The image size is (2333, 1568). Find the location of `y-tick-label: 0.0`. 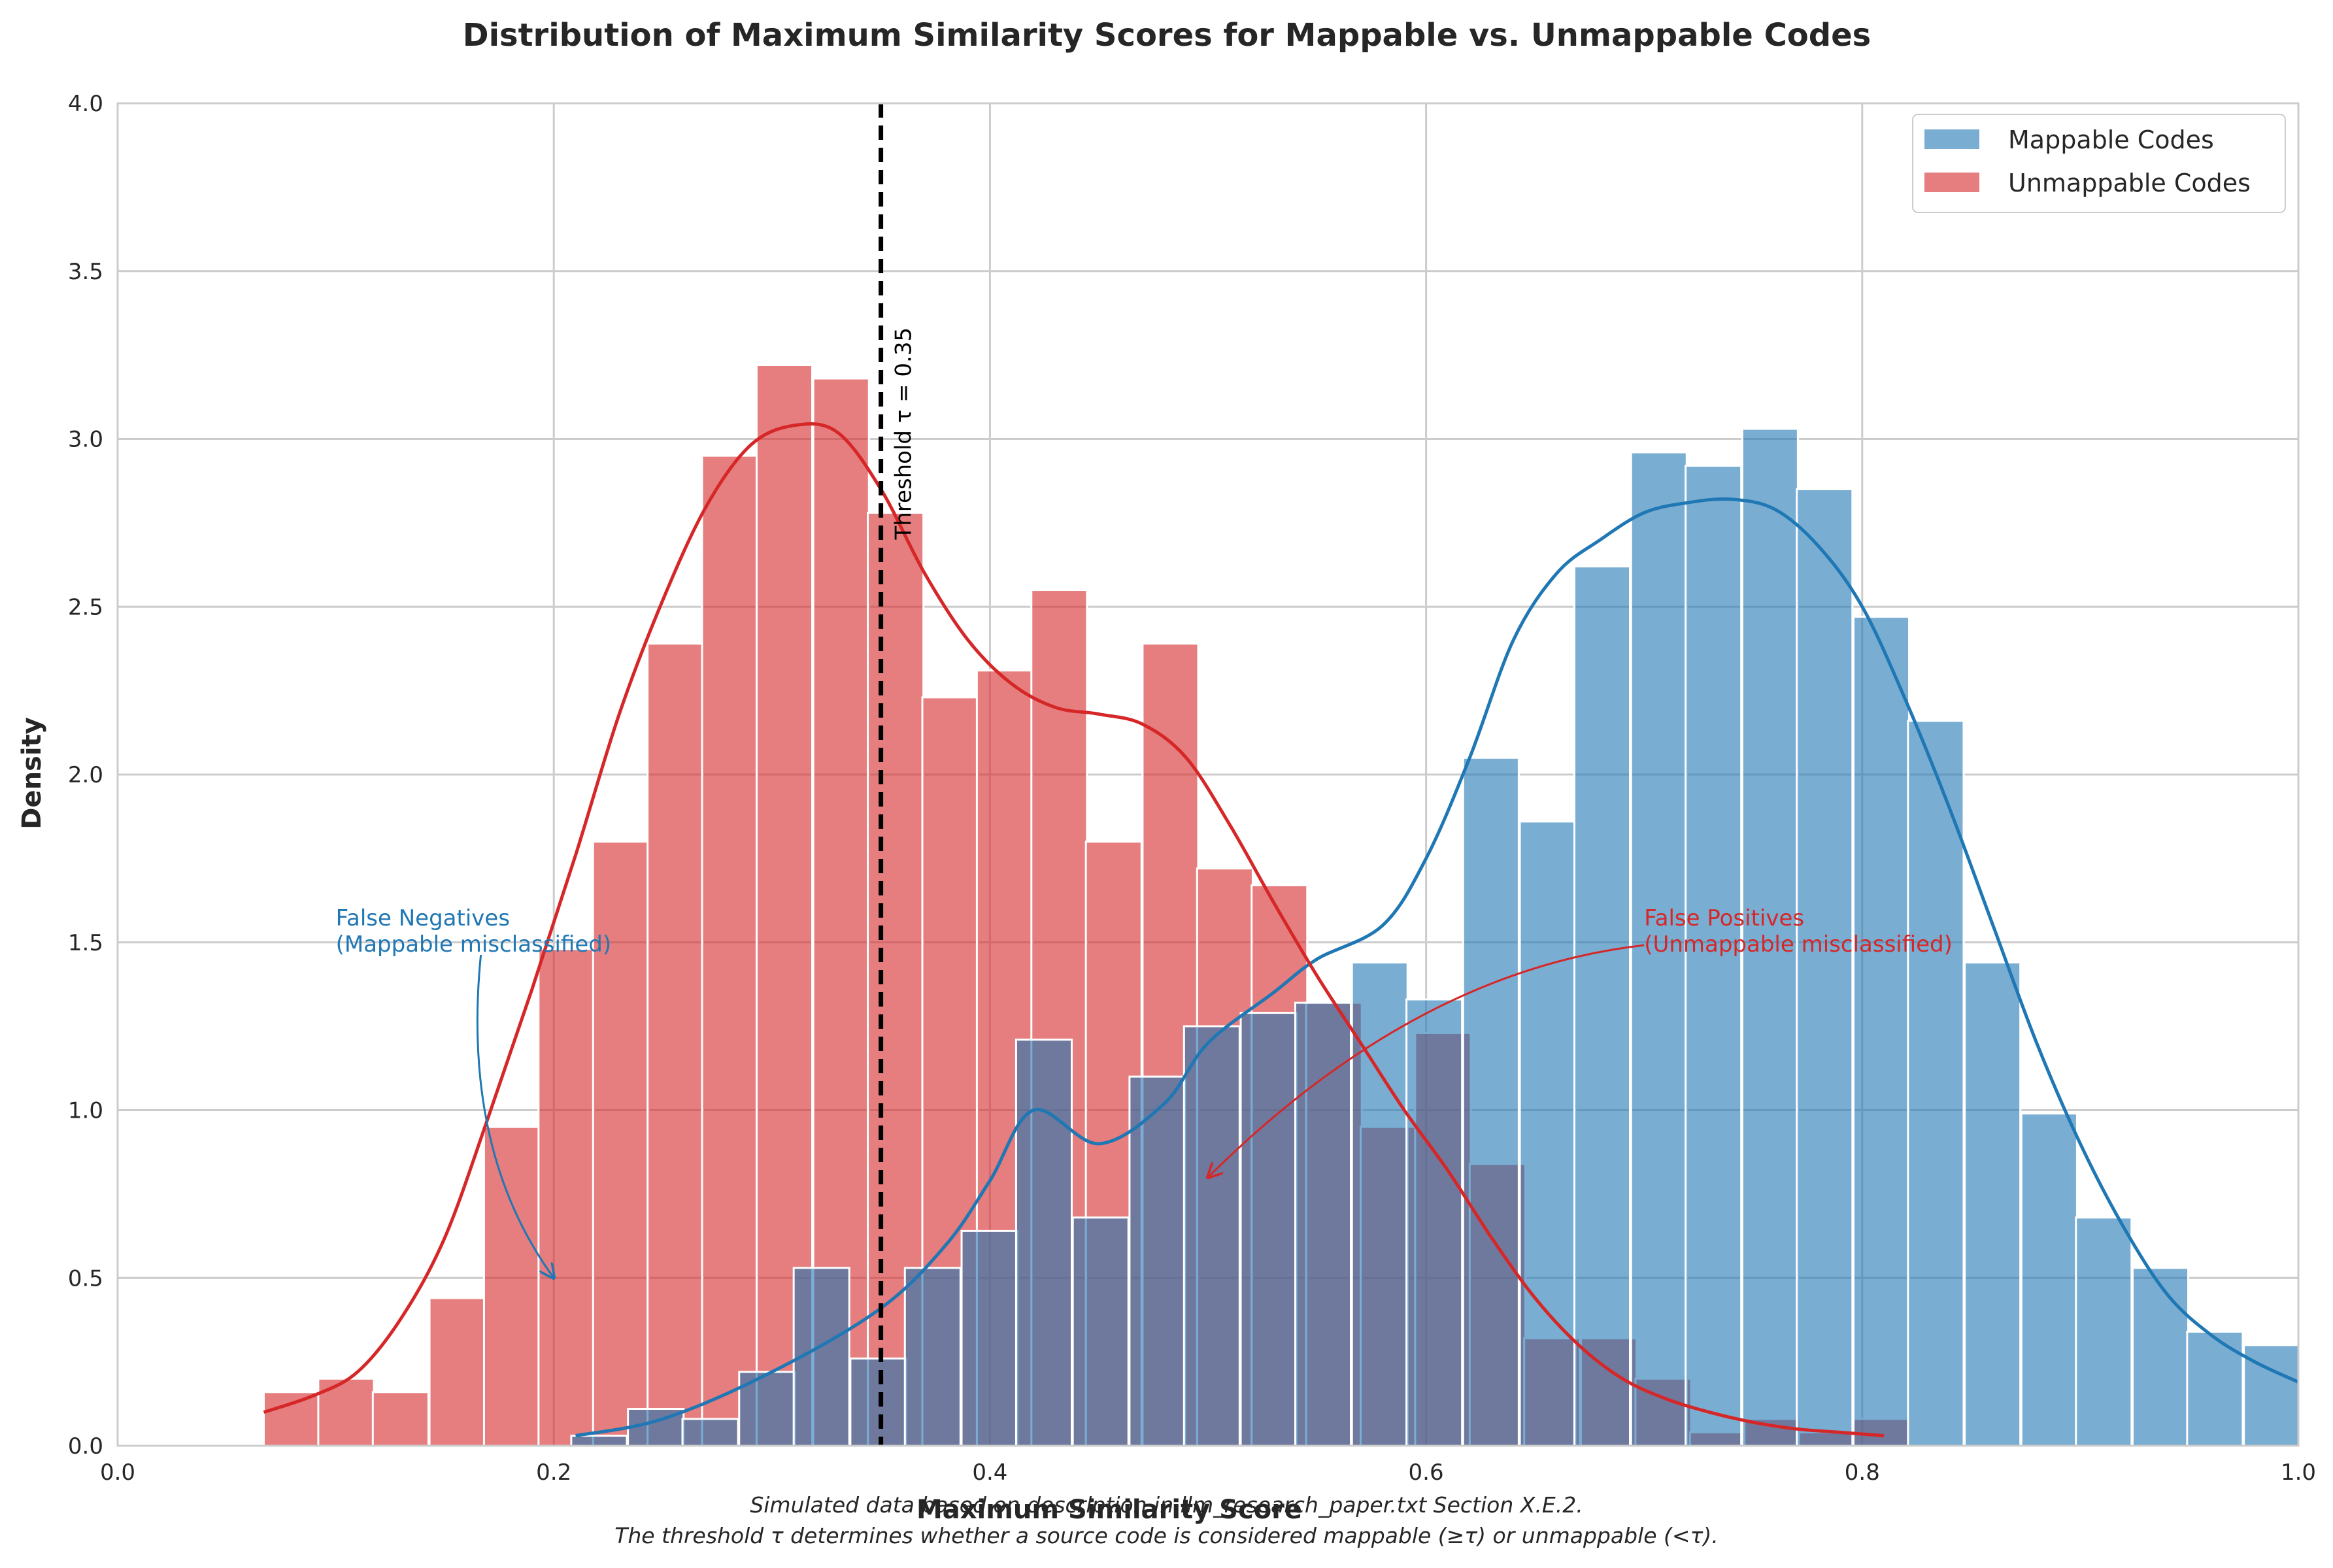

y-tick-label: 0.0 is located at coordinates (85, 1446).